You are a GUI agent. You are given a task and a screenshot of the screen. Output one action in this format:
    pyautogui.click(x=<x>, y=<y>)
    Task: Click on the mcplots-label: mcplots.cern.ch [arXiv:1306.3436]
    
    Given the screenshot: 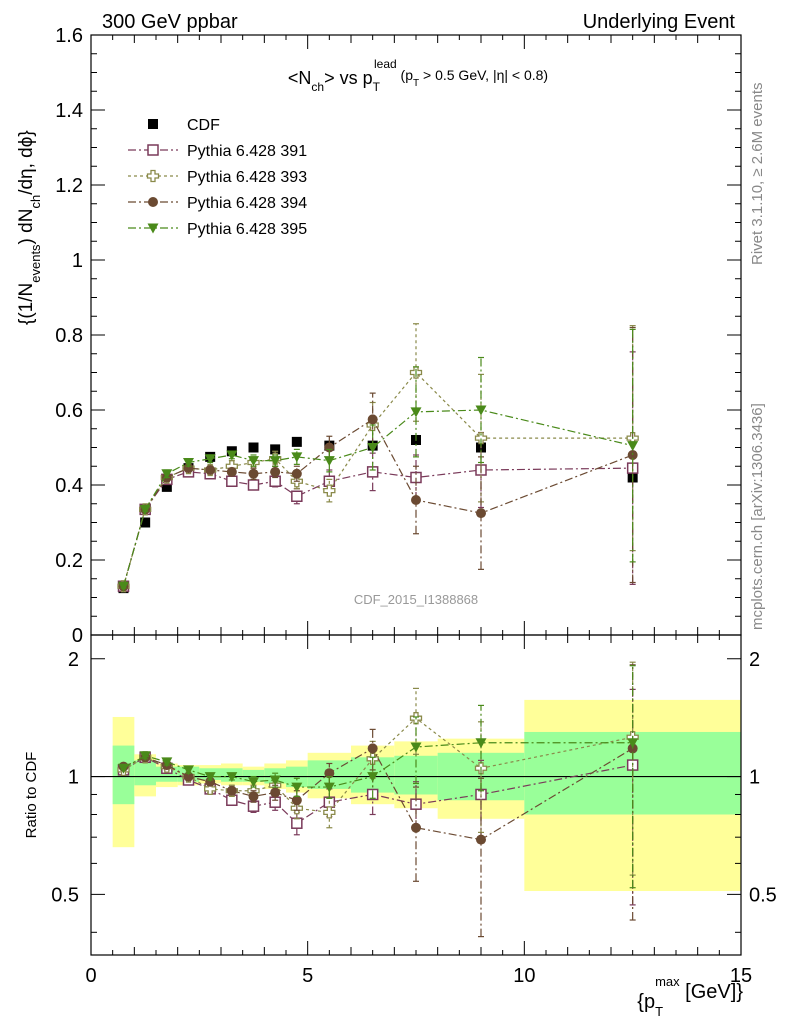 What is the action you would take?
    pyautogui.click(x=757, y=516)
    